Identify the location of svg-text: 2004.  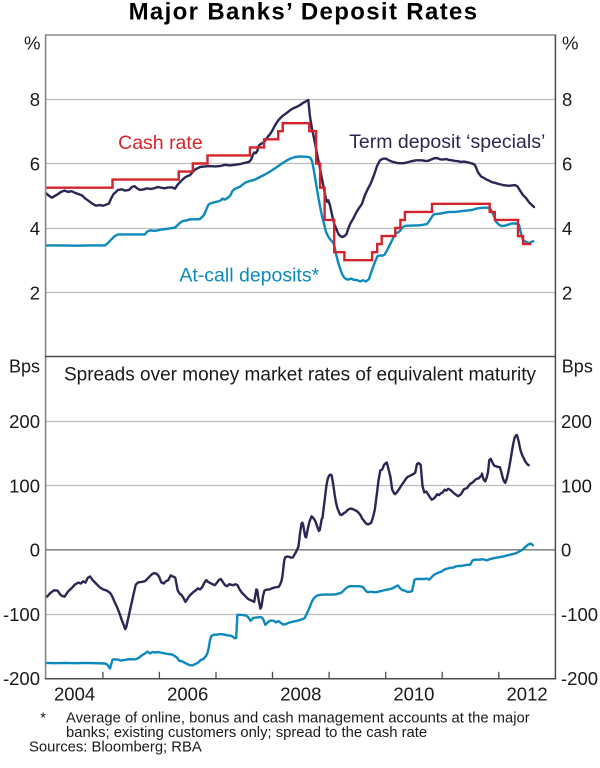
(74, 694).